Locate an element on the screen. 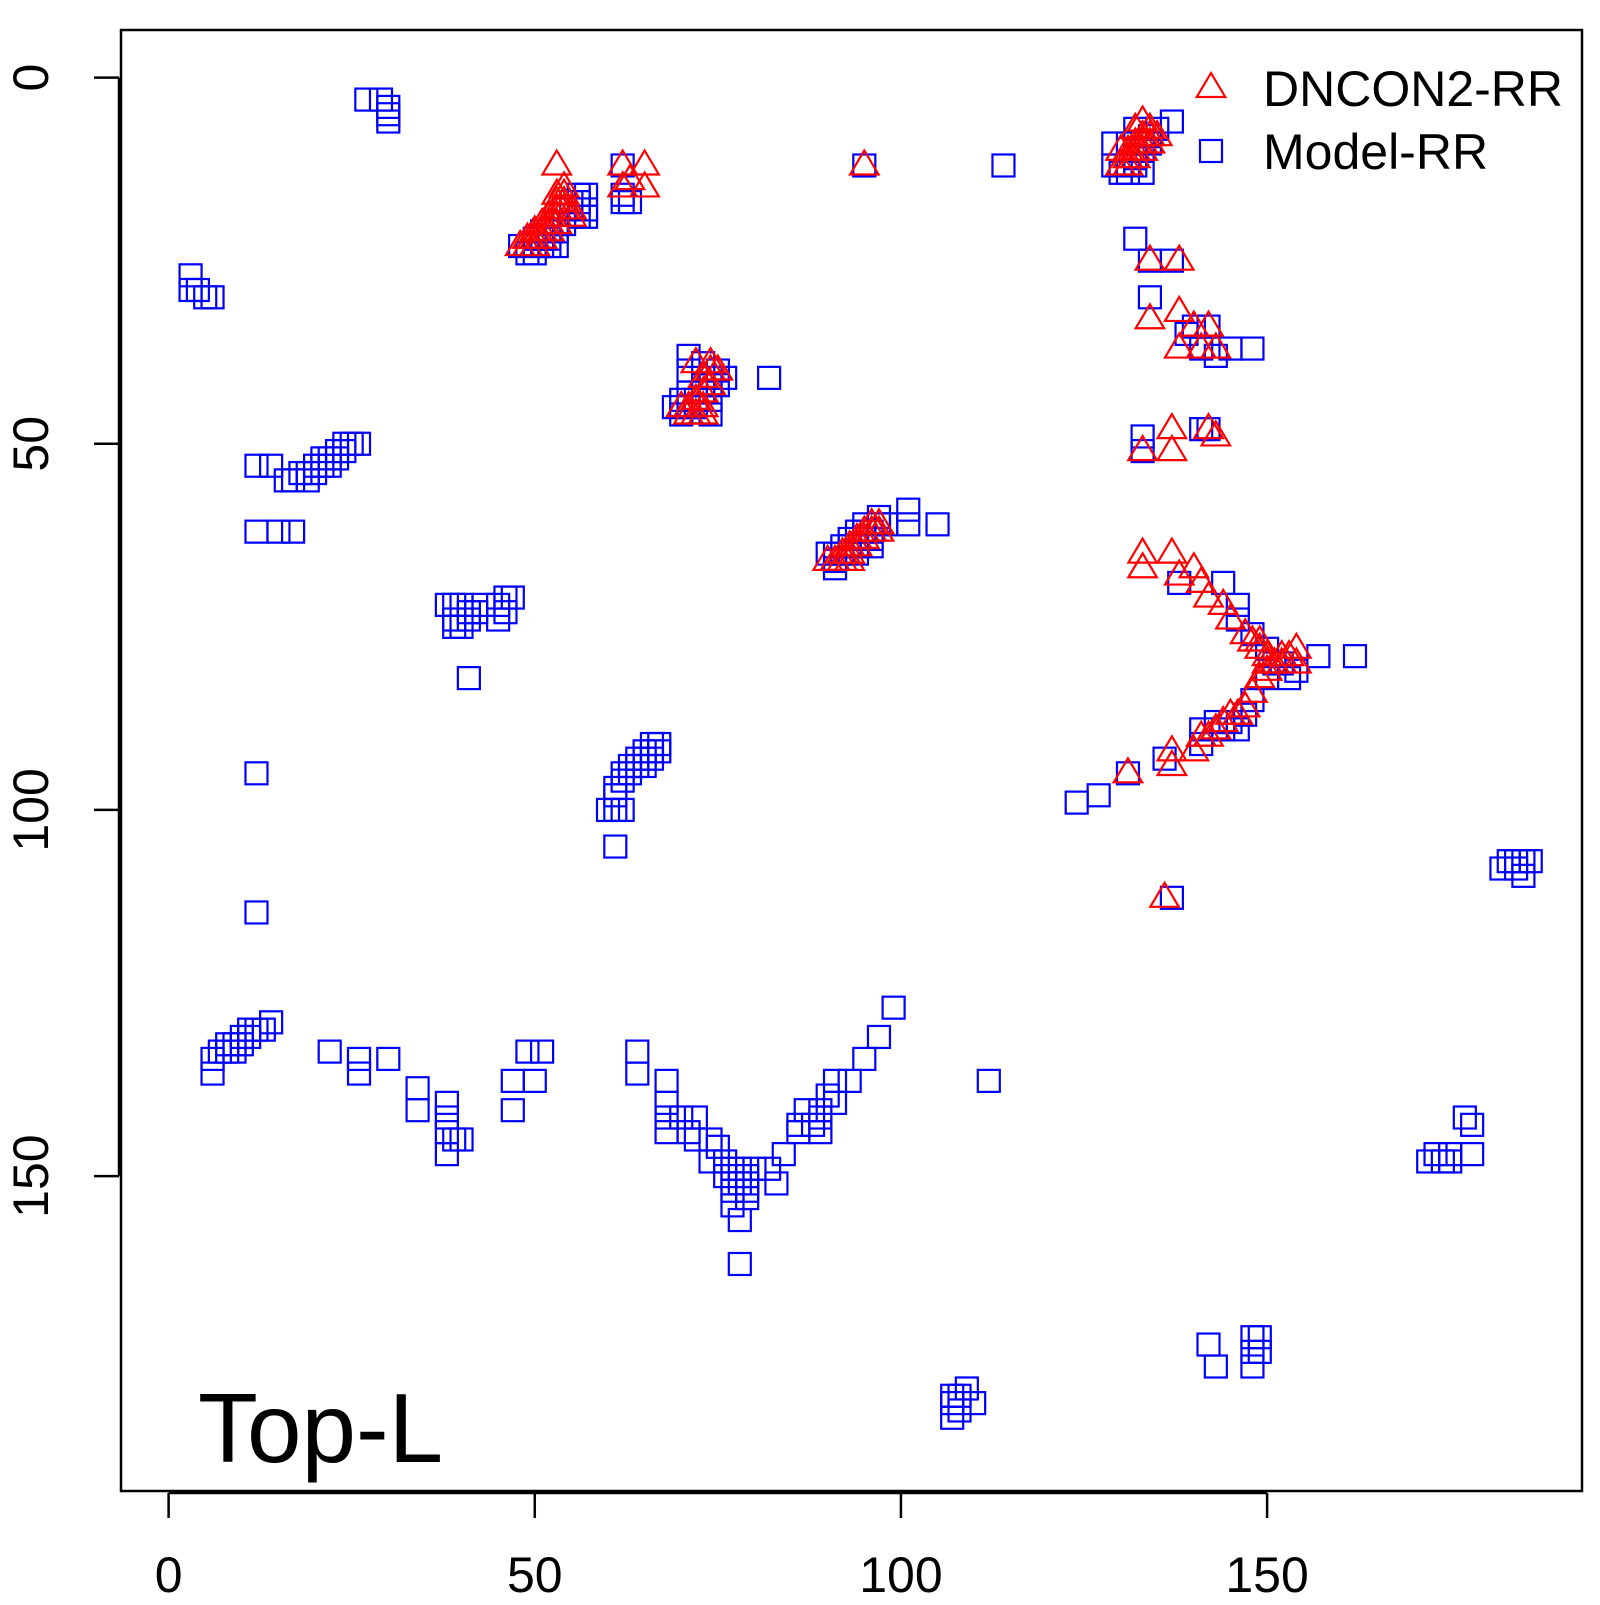 The image size is (1600, 1605). y-tick-label: 150 is located at coordinates (31, 1175).